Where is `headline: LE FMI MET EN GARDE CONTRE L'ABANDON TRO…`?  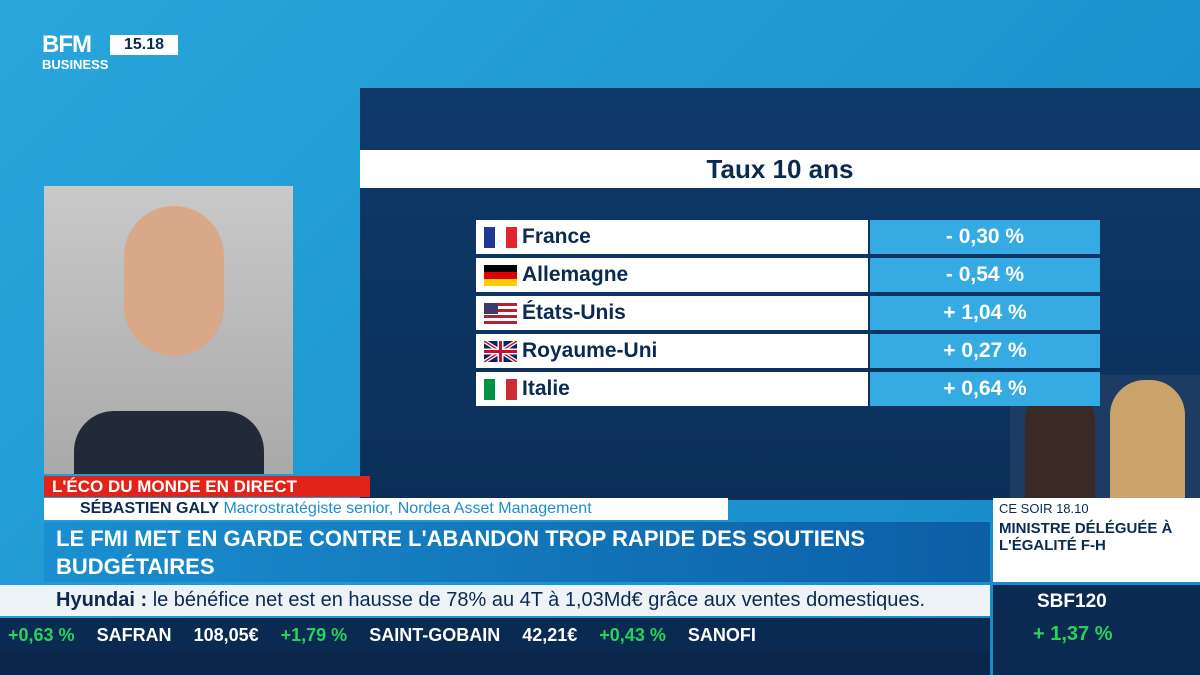
headline: LE FMI MET EN GARDE CONTRE L'ABANDON TRO… is located at coordinates (517, 552).